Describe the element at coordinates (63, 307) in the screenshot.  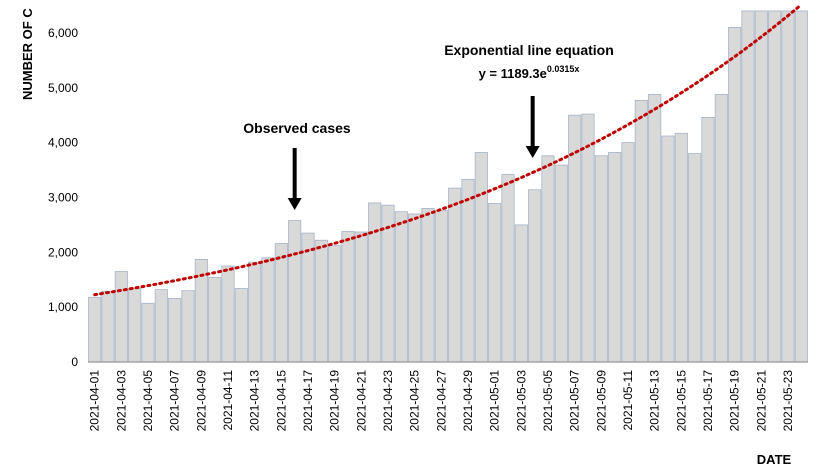
I see `y-tick-label: 1,000` at that location.